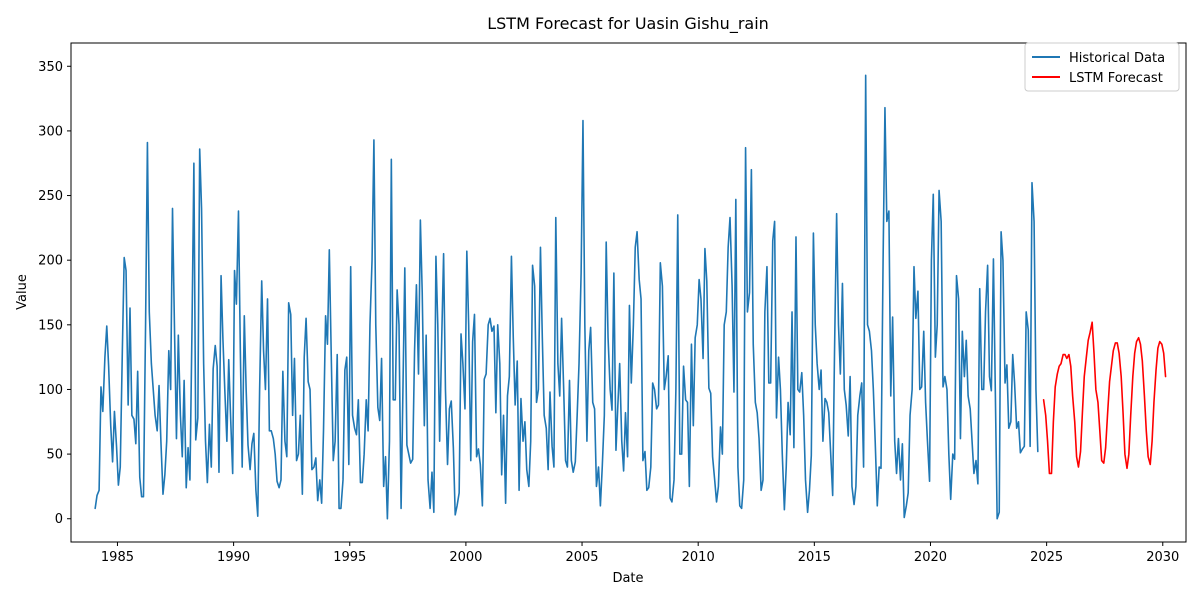  Describe the element at coordinates (698, 557) in the screenshot. I see `x-tick-label: 2010` at that location.